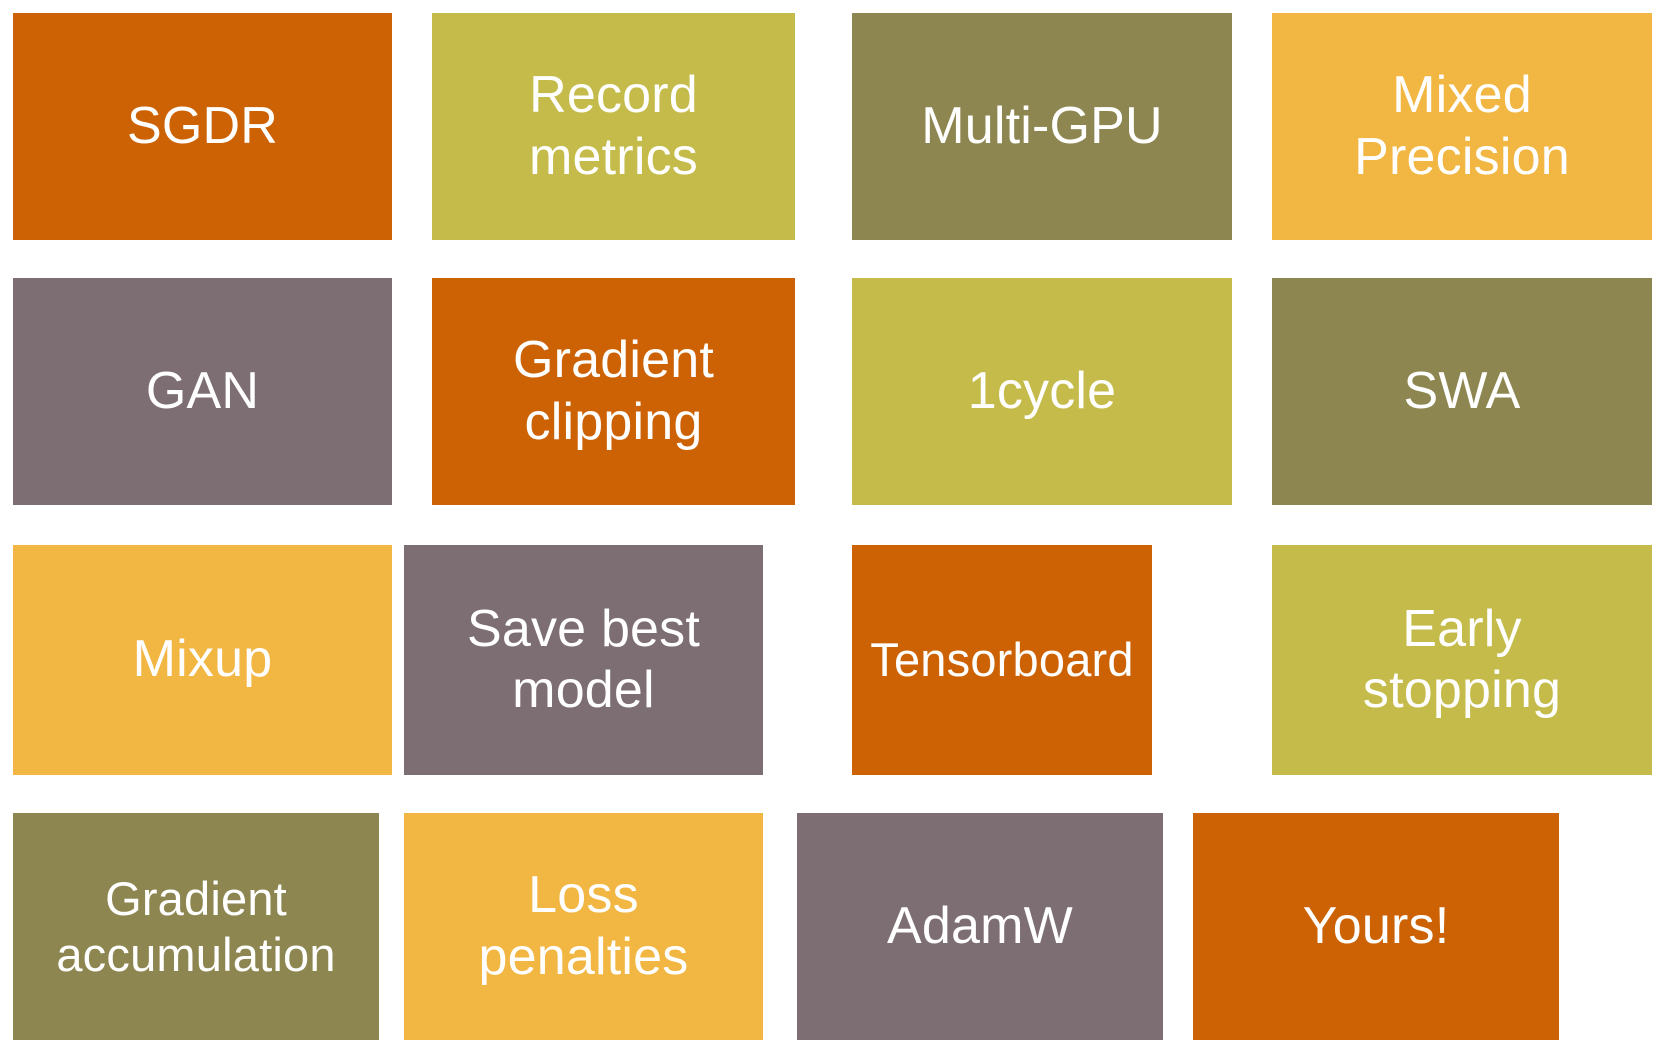 The width and height of the screenshot is (1669, 1057). I want to click on tile-label-mixed-precision: Mixed Precision, so click(1462, 126).